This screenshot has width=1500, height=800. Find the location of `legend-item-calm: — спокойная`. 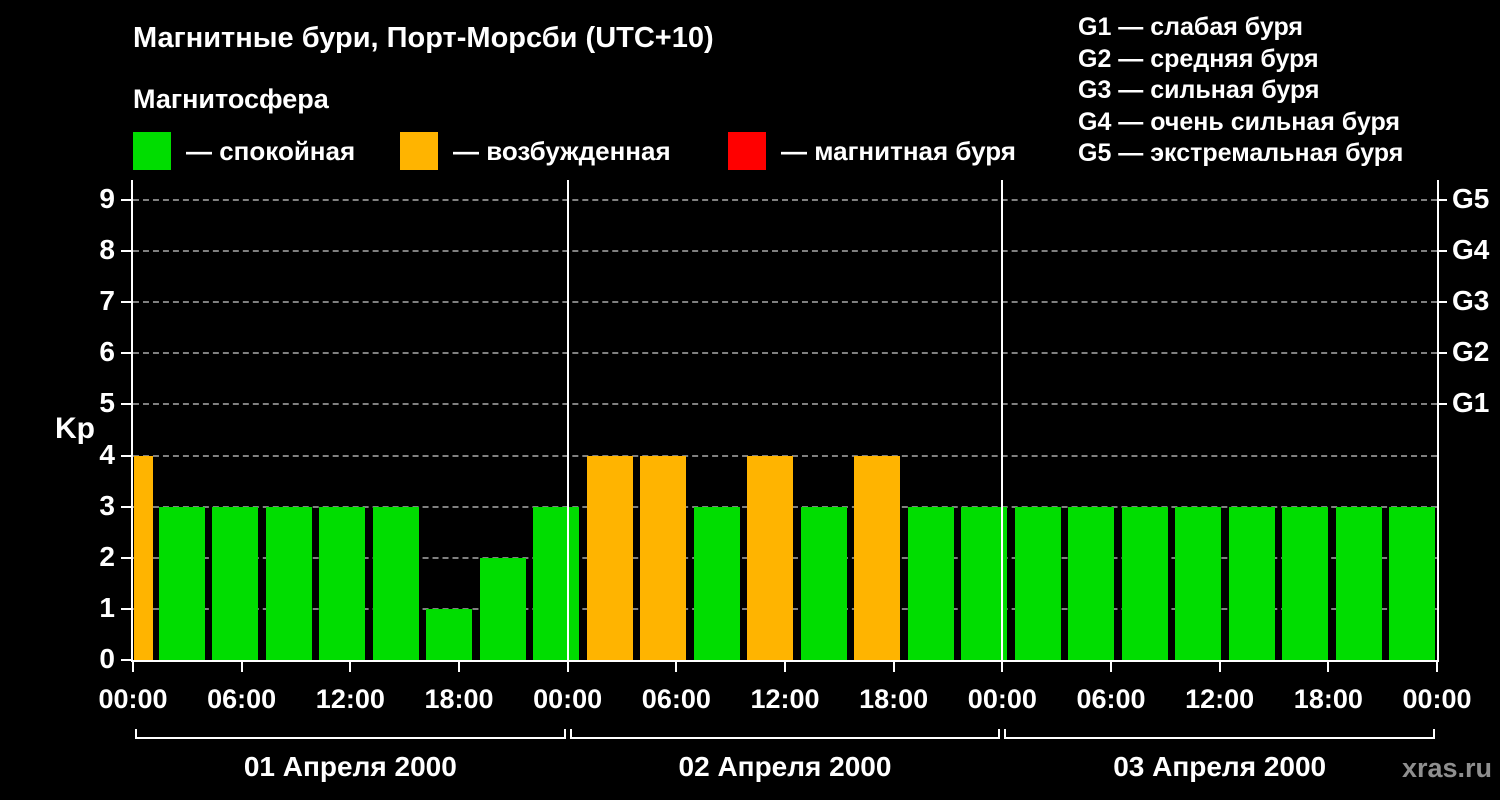

legend-item-calm: — спокойная is located at coordinates (244, 151).